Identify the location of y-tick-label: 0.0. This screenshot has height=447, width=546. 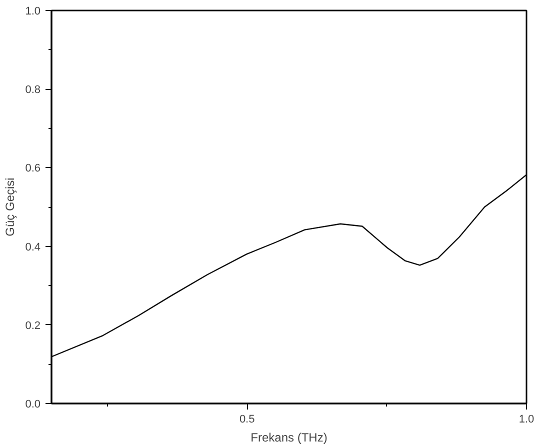
(33, 404).